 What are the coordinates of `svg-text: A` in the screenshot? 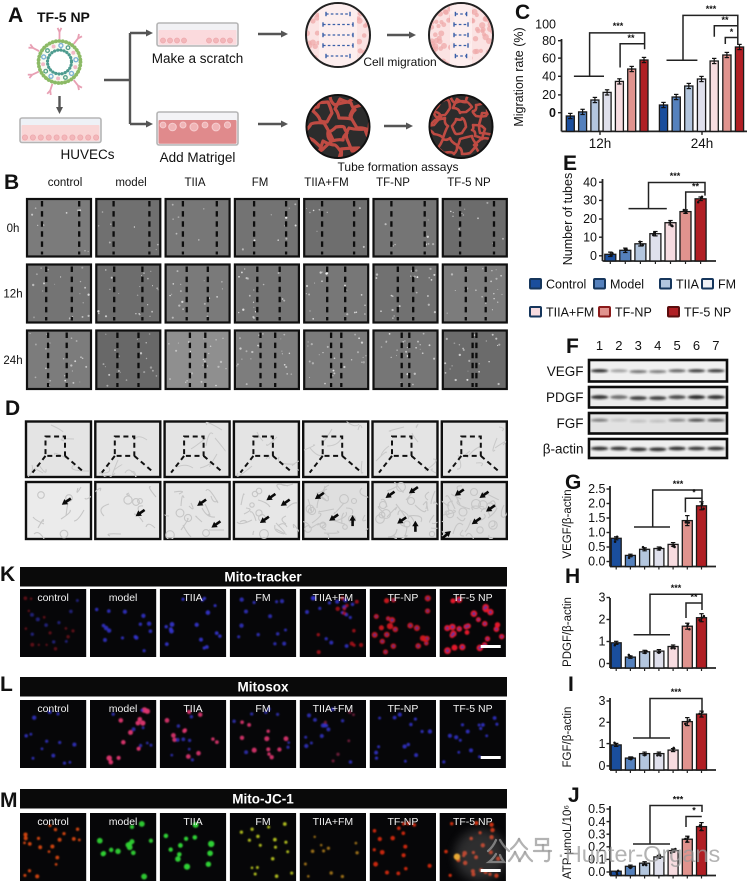 It's located at (15, 15).